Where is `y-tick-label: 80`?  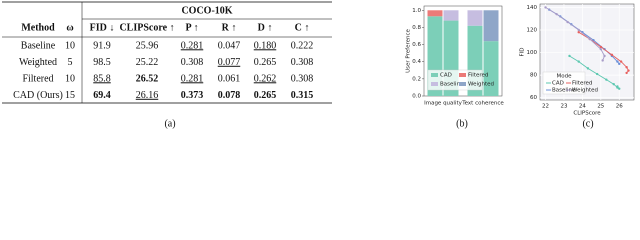 y-tick-label: 80 is located at coordinates (533, 76).